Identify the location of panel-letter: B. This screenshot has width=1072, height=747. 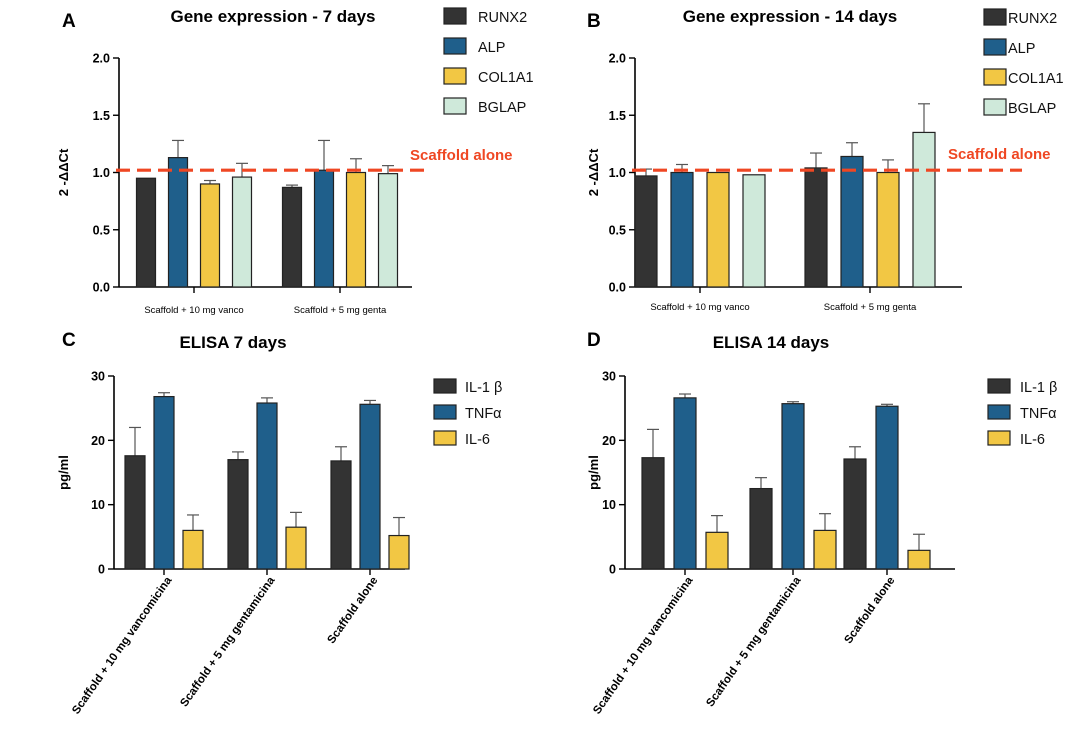
(594, 21).